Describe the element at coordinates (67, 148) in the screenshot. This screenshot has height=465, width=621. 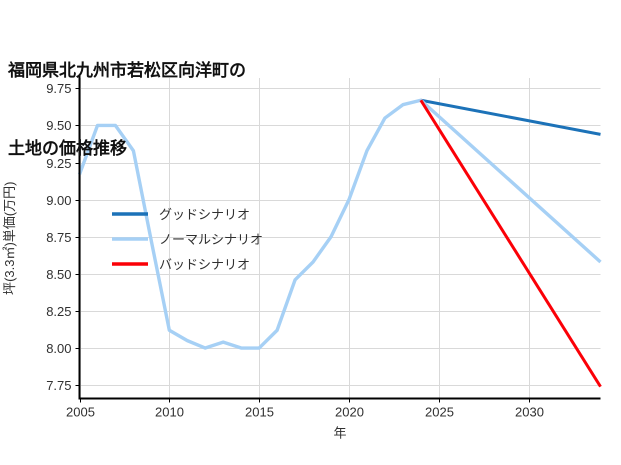
I see `title-line-2: 土地の価格推移` at that location.